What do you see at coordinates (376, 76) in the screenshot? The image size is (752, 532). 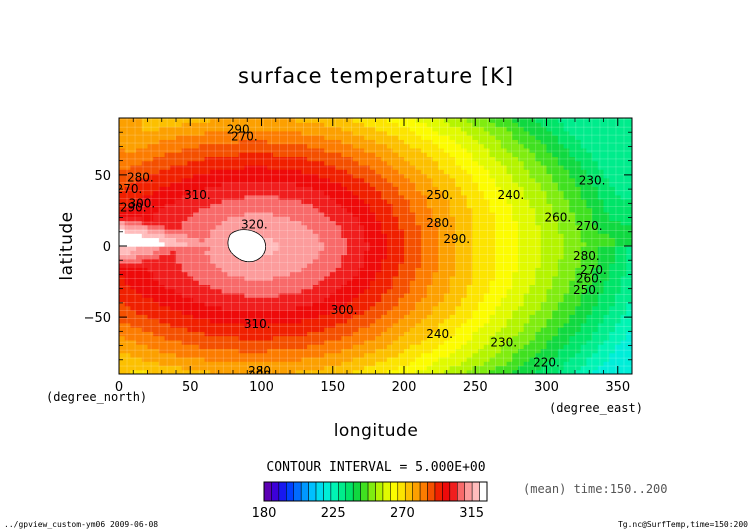 I see `chart-title: surface temperature [K]` at bounding box center [376, 76].